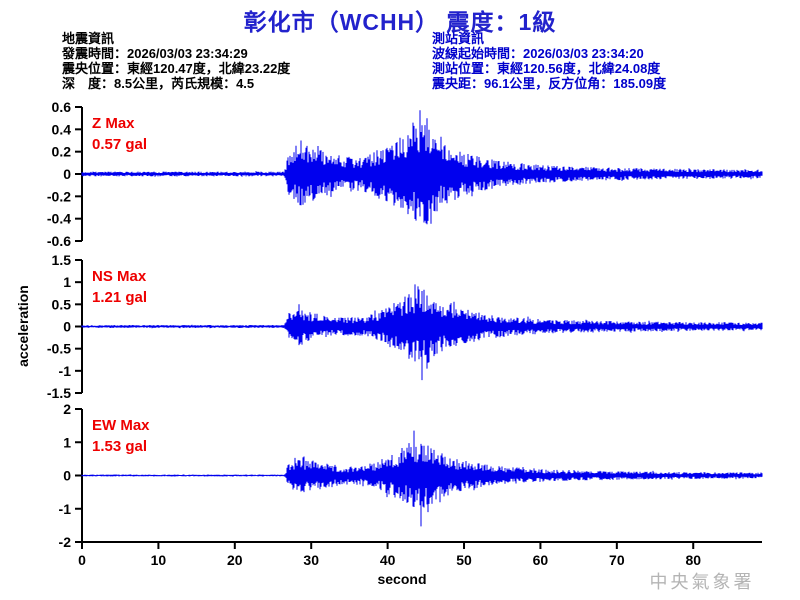  Describe the element at coordinates (311, 560) in the screenshot. I see `x-tick-label: 30` at that location.